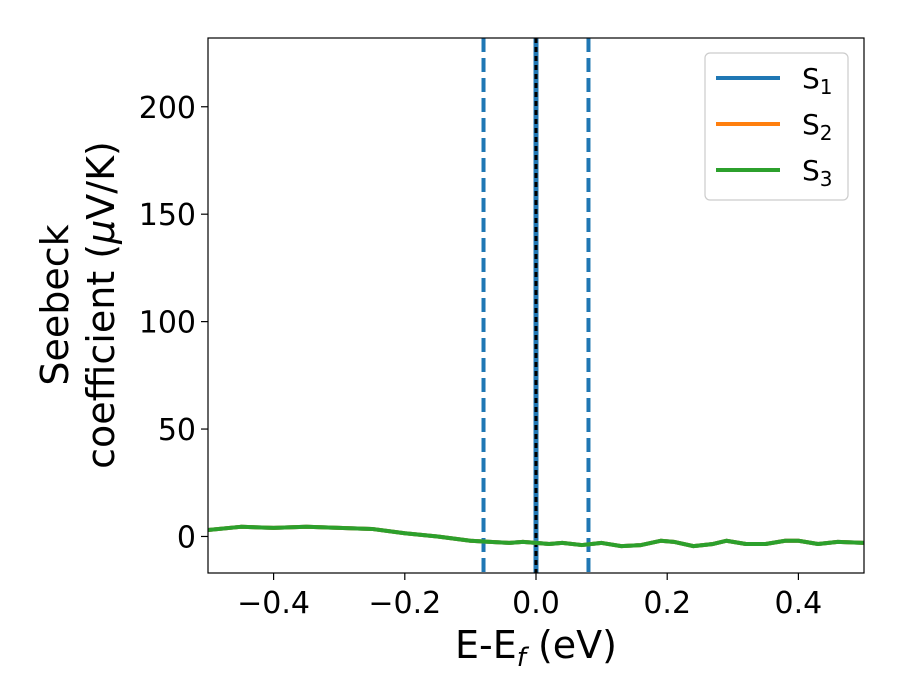 This screenshot has width=900, height=700. What do you see at coordinates (186, 537) in the screenshot?
I see `y-tick-label: 0` at bounding box center [186, 537].